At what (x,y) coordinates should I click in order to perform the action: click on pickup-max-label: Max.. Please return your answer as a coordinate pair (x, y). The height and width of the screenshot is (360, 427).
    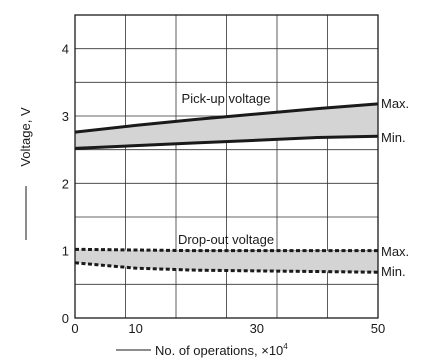
    Looking at the image, I should click on (395, 103).